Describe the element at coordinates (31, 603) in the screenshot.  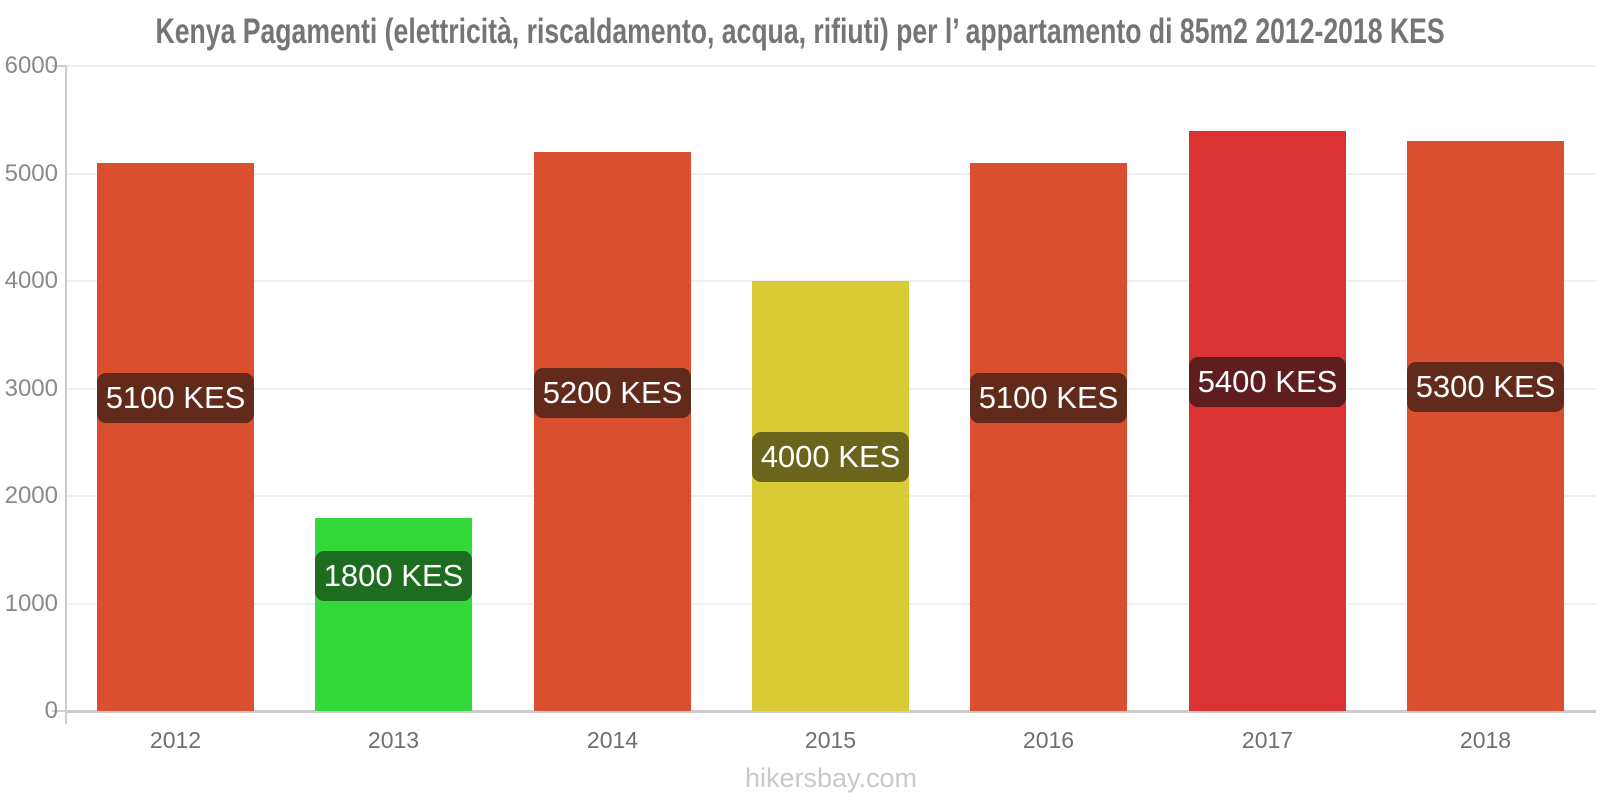
I see `y-tick-label-1000: 1000` at that location.